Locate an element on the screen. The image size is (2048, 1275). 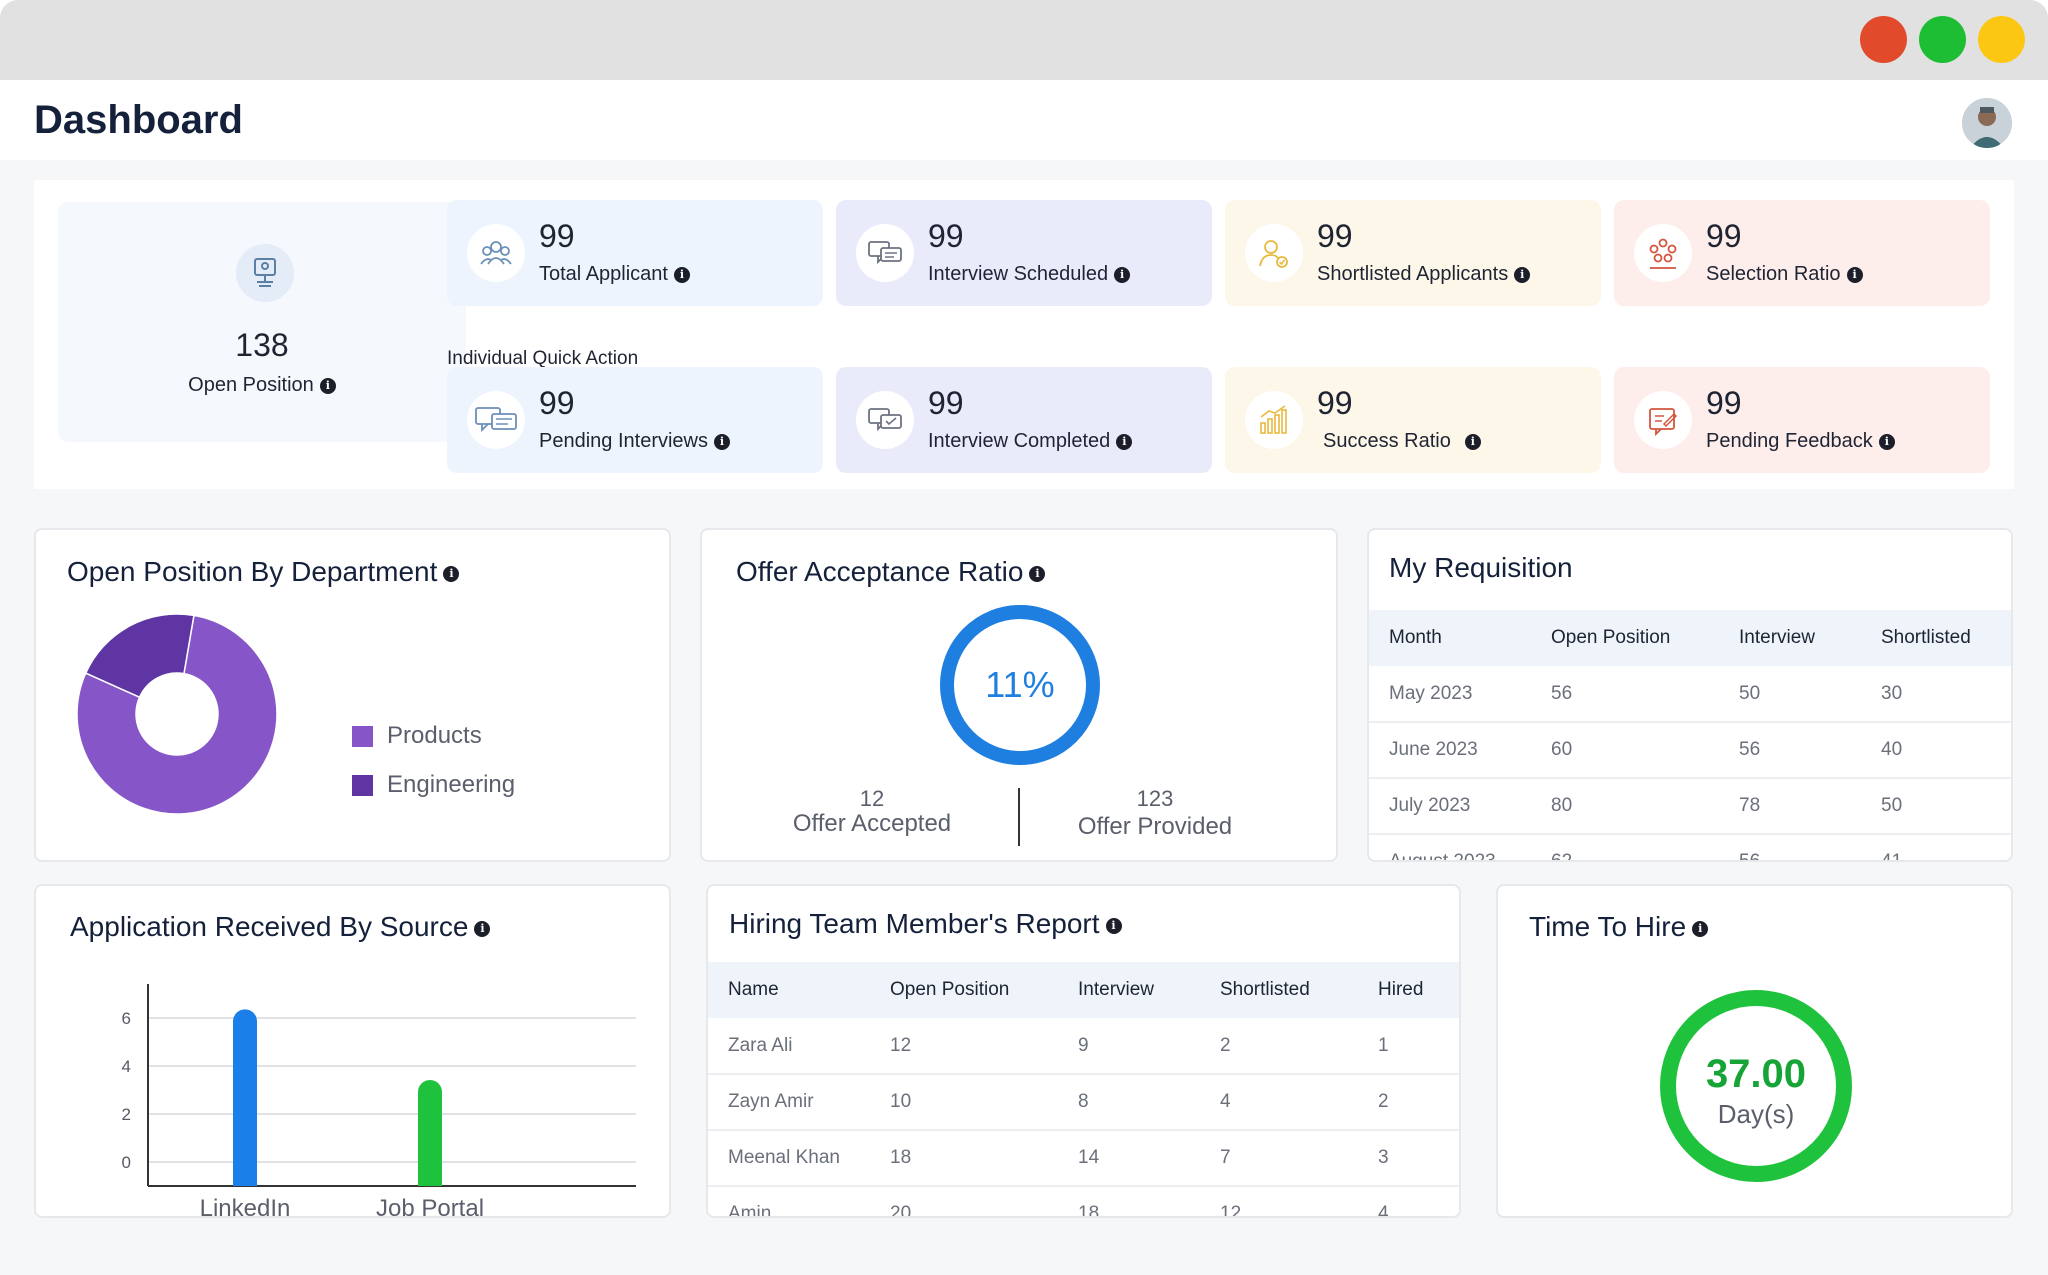
pie-slice-engineering is located at coordinates (139, 656).